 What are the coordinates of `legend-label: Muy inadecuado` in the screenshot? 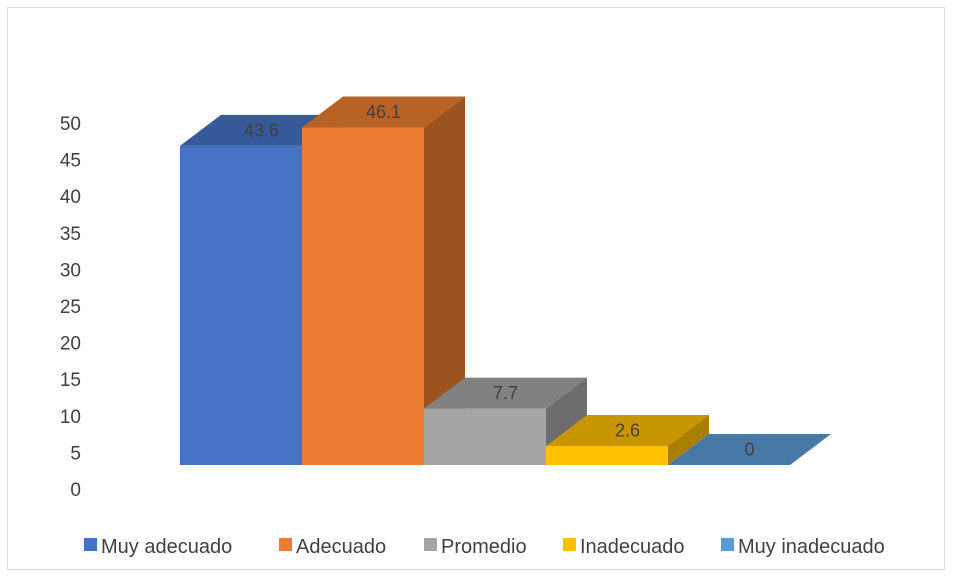 It's located at (811, 547).